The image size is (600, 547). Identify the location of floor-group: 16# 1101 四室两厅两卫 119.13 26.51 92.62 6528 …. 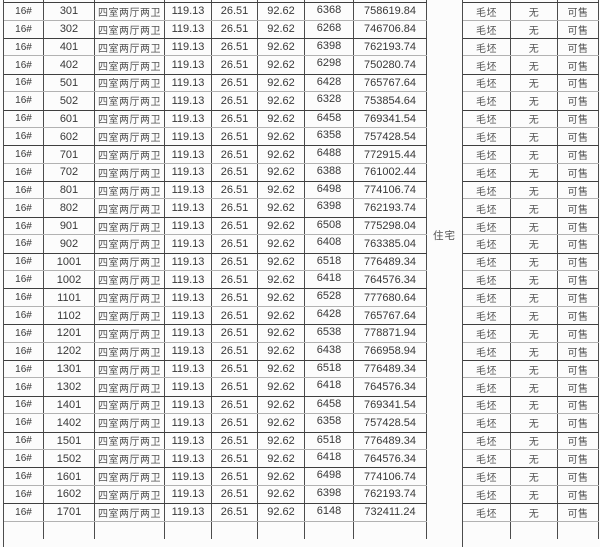
(215, 306).